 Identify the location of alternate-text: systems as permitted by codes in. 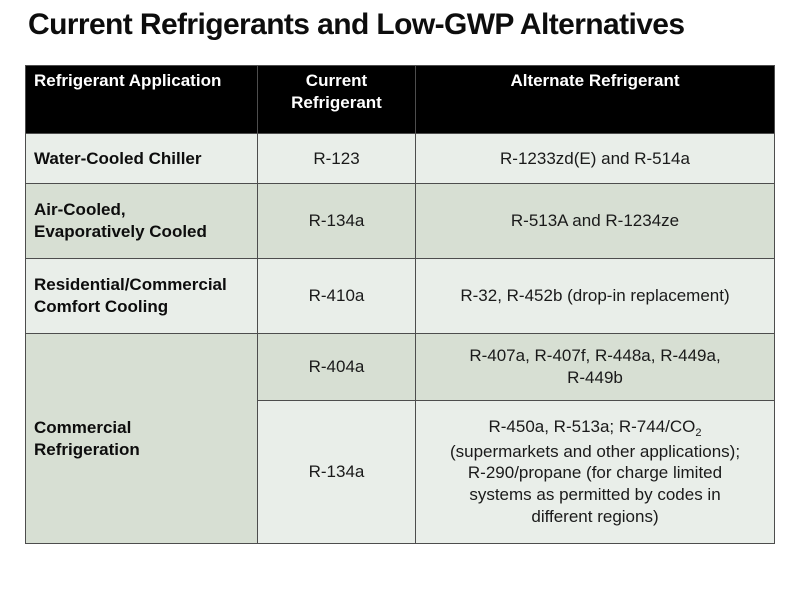
(595, 495).